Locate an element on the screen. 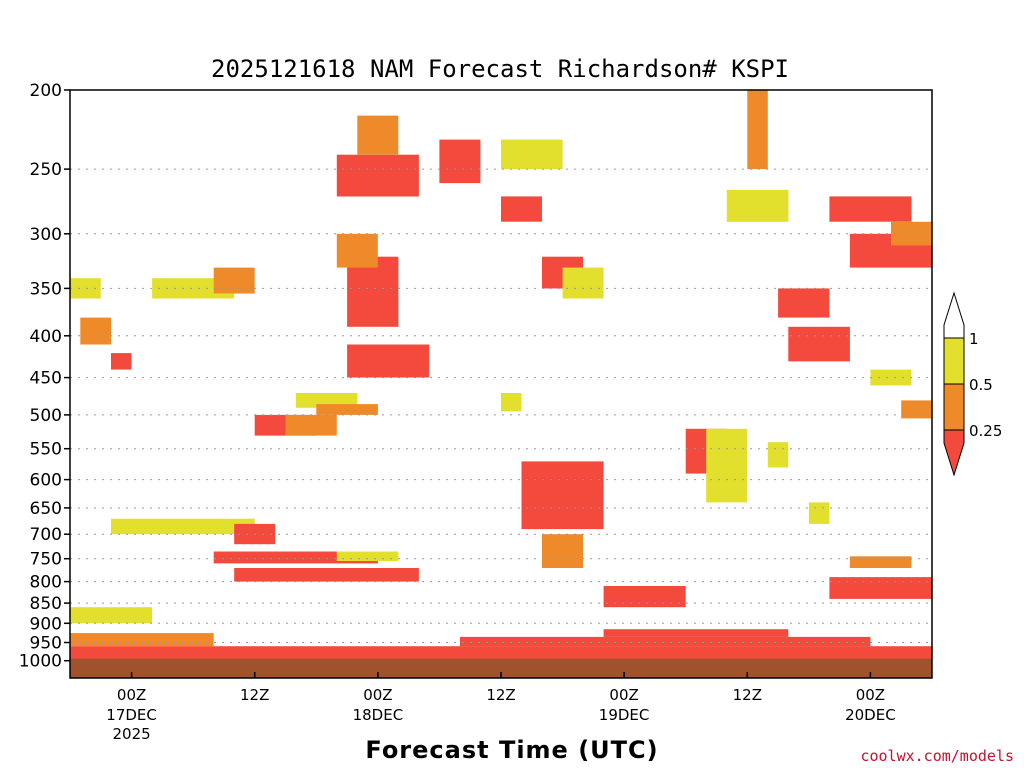 The image size is (1024, 768). y-tick-label-450: 450 is located at coordinates (46, 379).